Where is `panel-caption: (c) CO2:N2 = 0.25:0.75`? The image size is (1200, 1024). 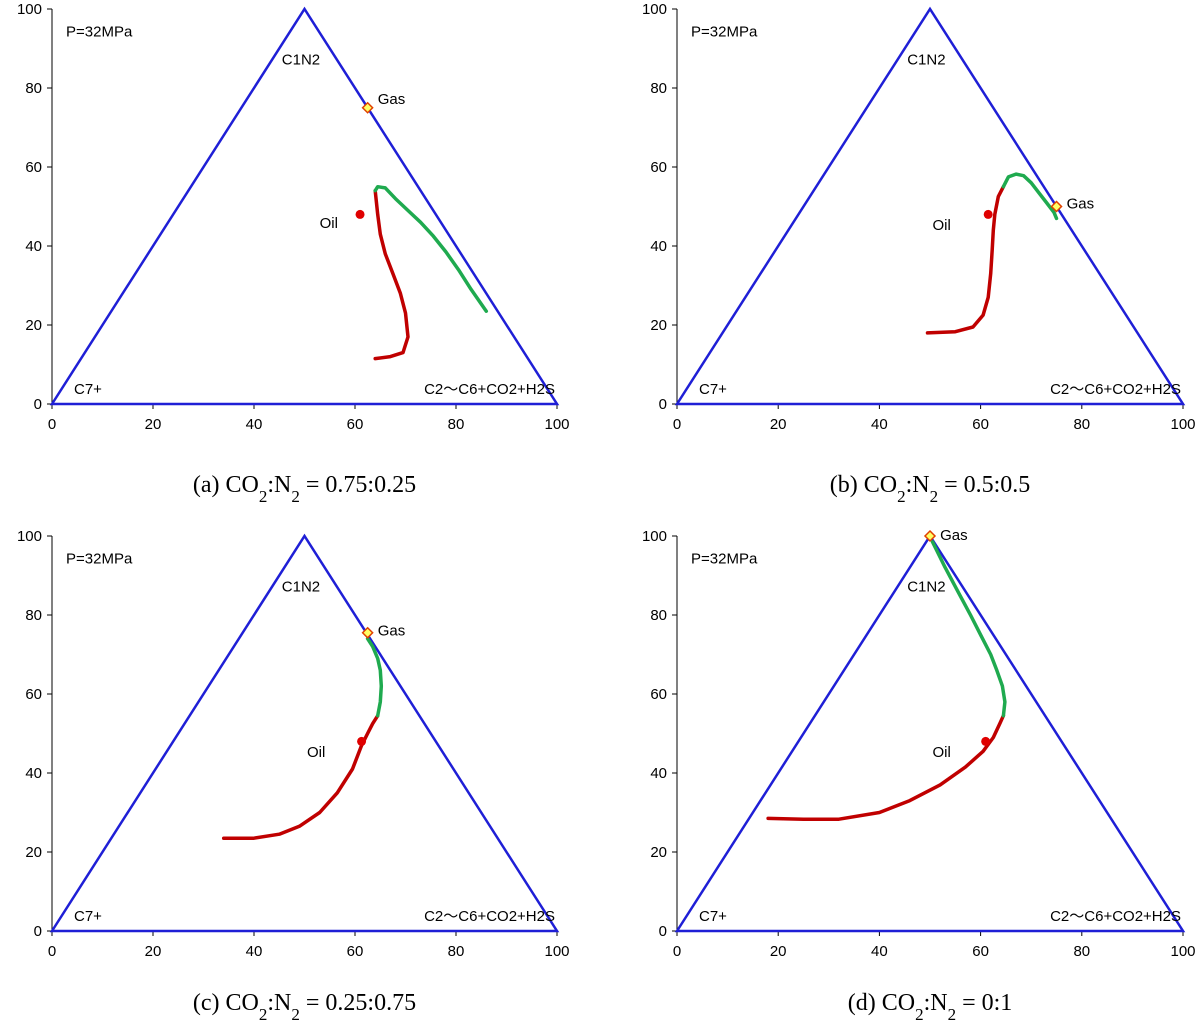 panel-caption: (c) CO2:N2 = 0.25:0.75 is located at coordinates (304, 1007).